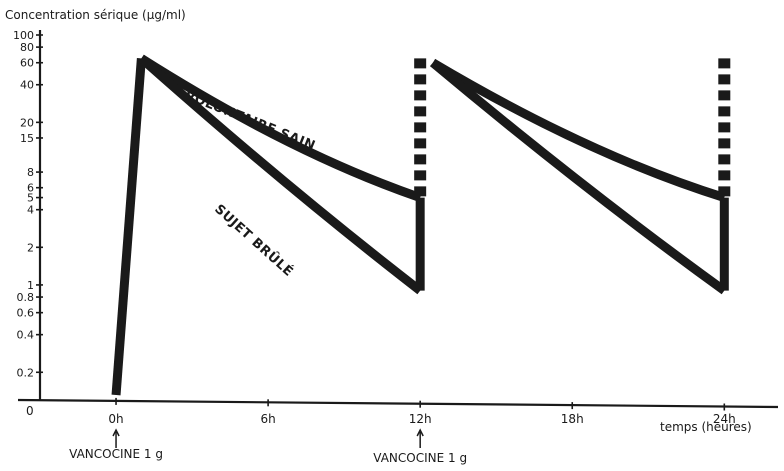  I want to click on x-ticks: 0h 6h 12h 18h 24h, so click(422, 411).